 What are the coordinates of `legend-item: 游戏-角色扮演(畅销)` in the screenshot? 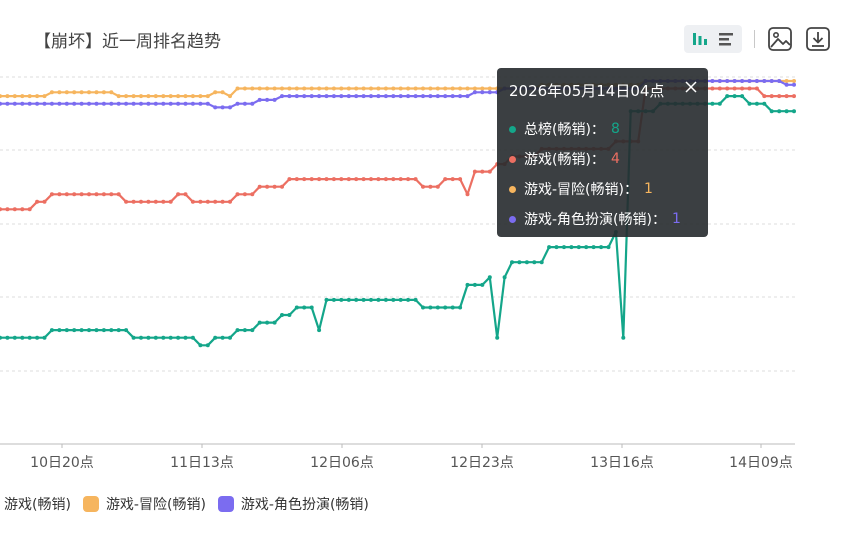 It's located at (293, 504).